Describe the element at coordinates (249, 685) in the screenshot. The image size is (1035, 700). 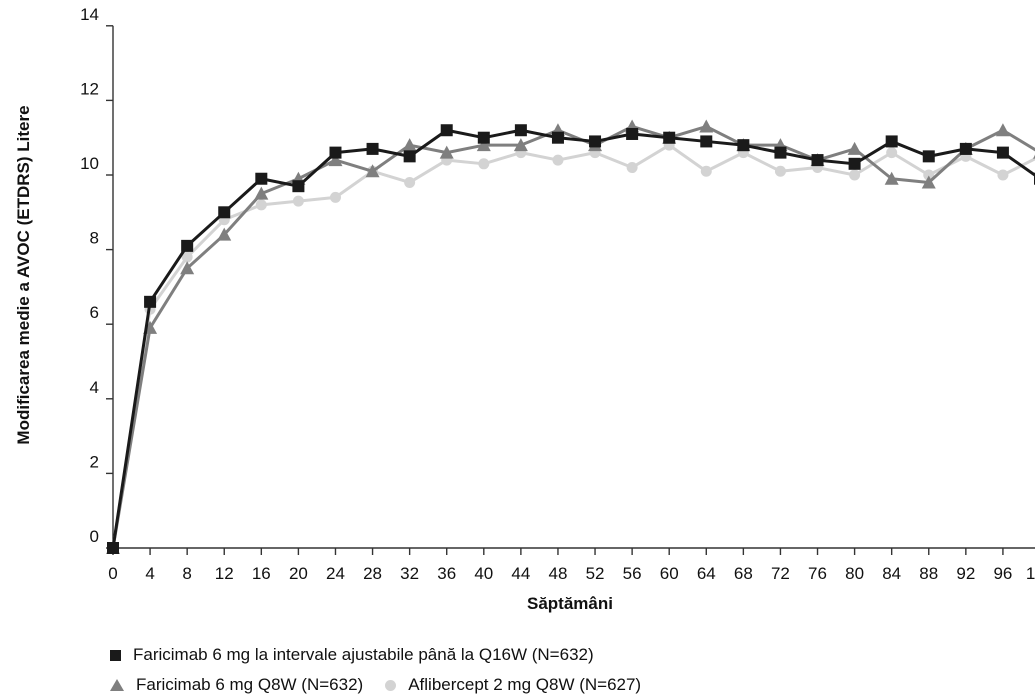
I see `legend-label-faricimab-q8w: Faricimab 6 mg Q8W (N=632)` at that location.